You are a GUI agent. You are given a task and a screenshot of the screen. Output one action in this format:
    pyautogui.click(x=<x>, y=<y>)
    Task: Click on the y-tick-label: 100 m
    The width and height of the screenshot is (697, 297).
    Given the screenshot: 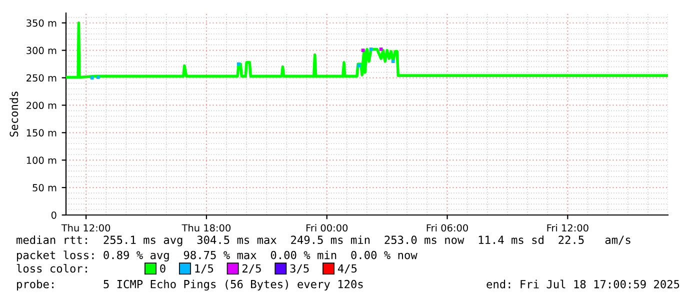 What is the action you would take?
    pyautogui.click(x=41, y=160)
    